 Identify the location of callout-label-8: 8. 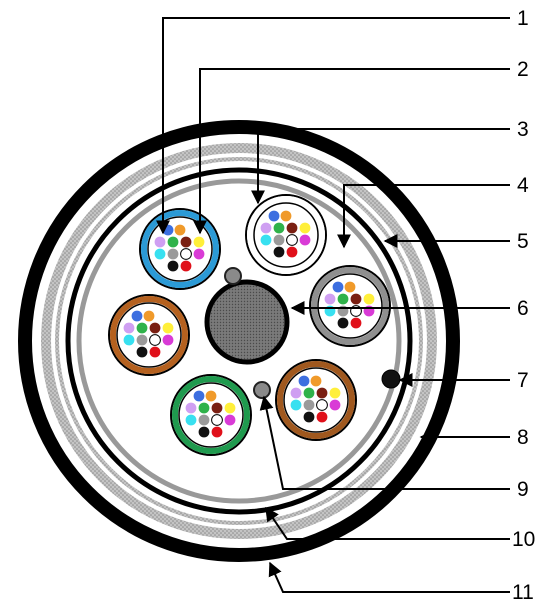
(523, 437).